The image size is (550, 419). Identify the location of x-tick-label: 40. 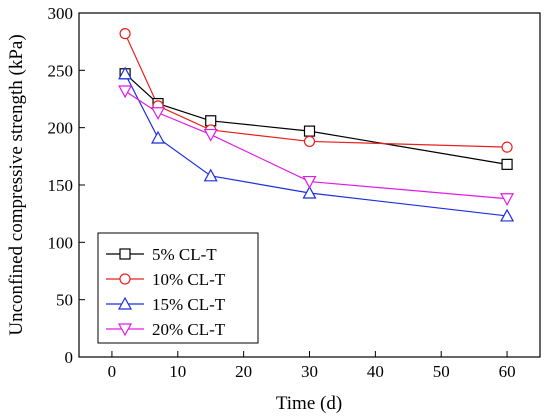
(375, 371).